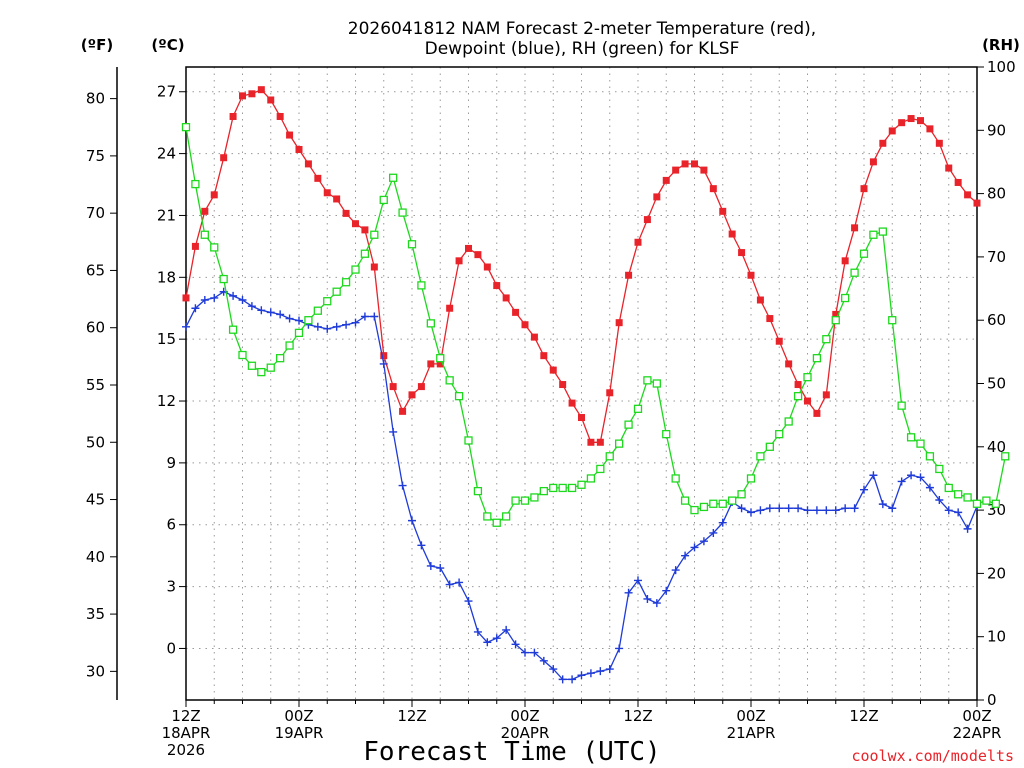 This screenshot has width=1024, height=768. Describe the element at coordinates (185, 716) in the screenshot. I see `x-tick-label: 12Z` at that location.